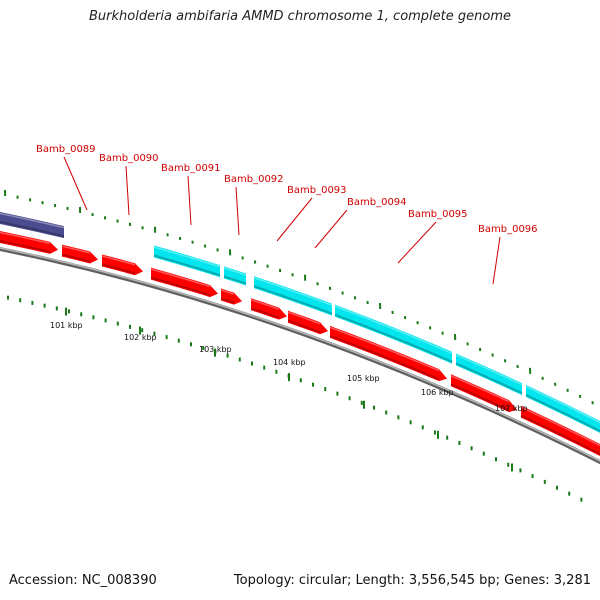 This screenshot has height=600, width=600. What do you see at coordinates (129, 158) in the screenshot?
I see `gene-label: Bamb_0090` at bounding box center [129, 158].